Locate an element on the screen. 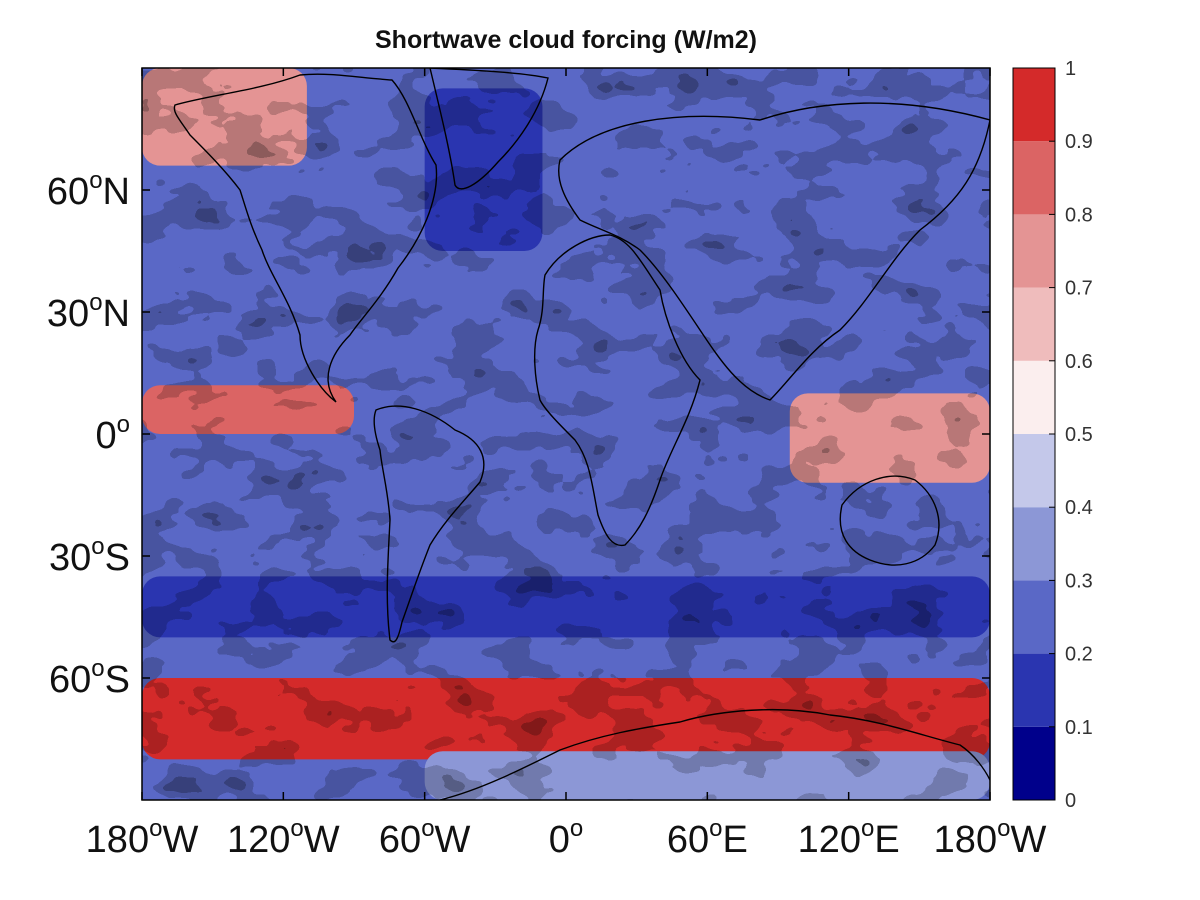 This screenshot has height=900, width=1200. x-tick-label: 120oW is located at coordinates (283, 838).